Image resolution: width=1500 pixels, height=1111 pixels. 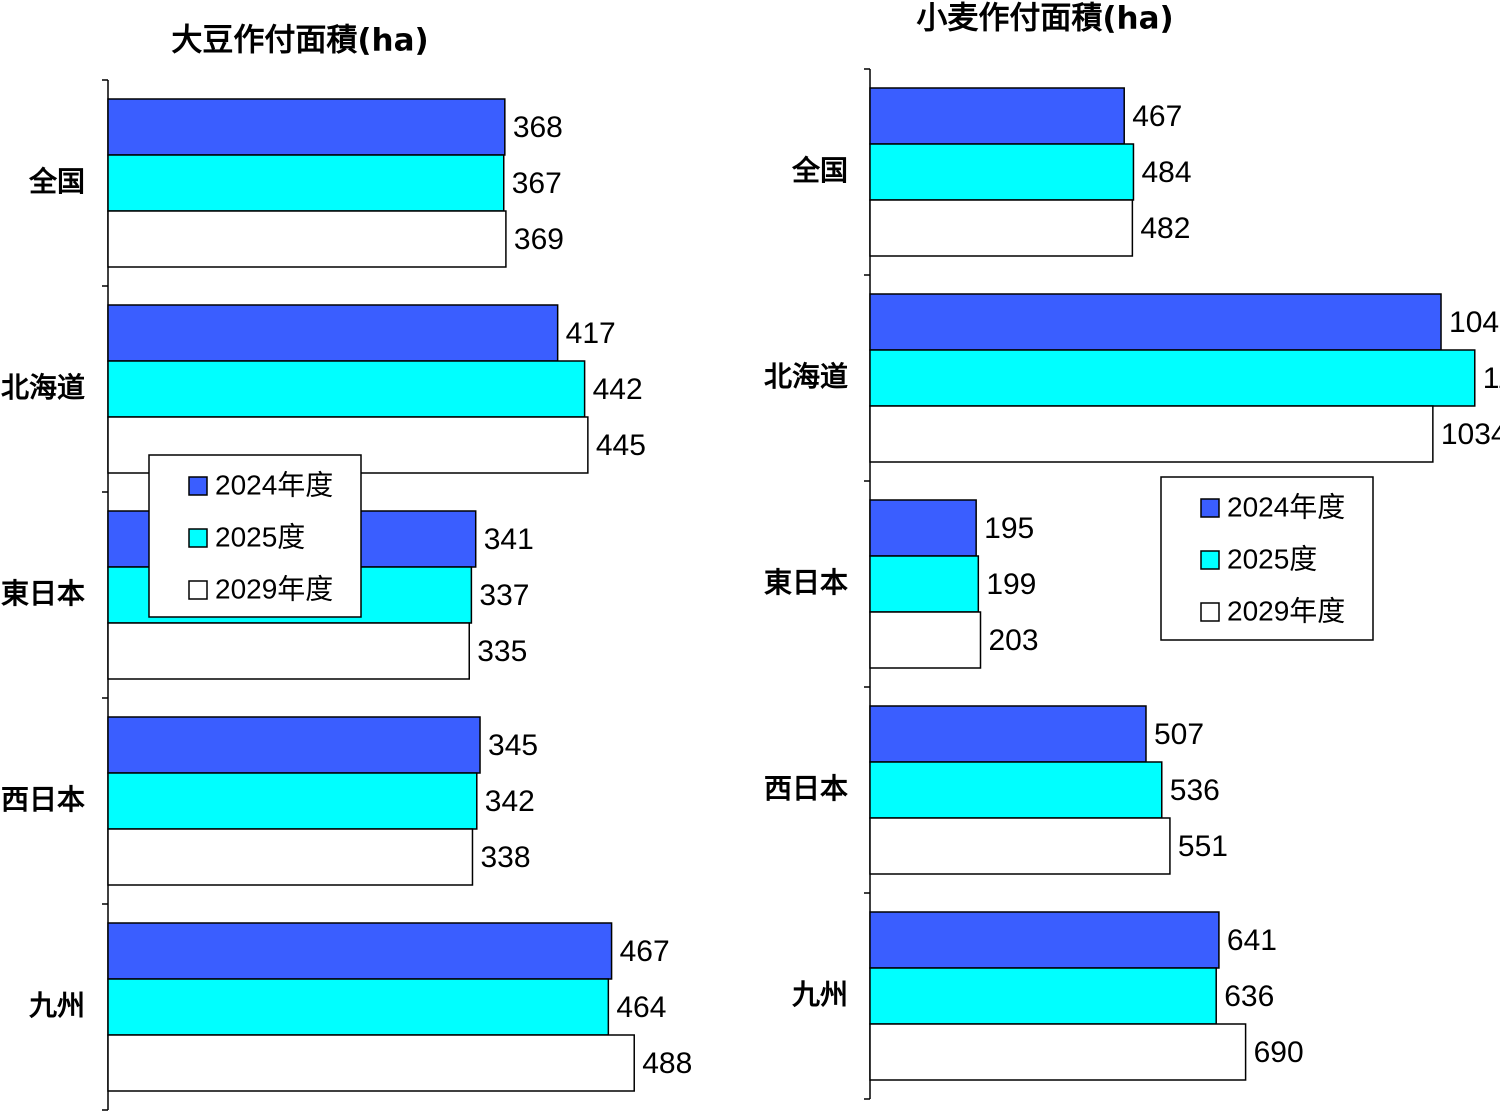 I want to click on value-label: 482, so click(x=1165, y=228).